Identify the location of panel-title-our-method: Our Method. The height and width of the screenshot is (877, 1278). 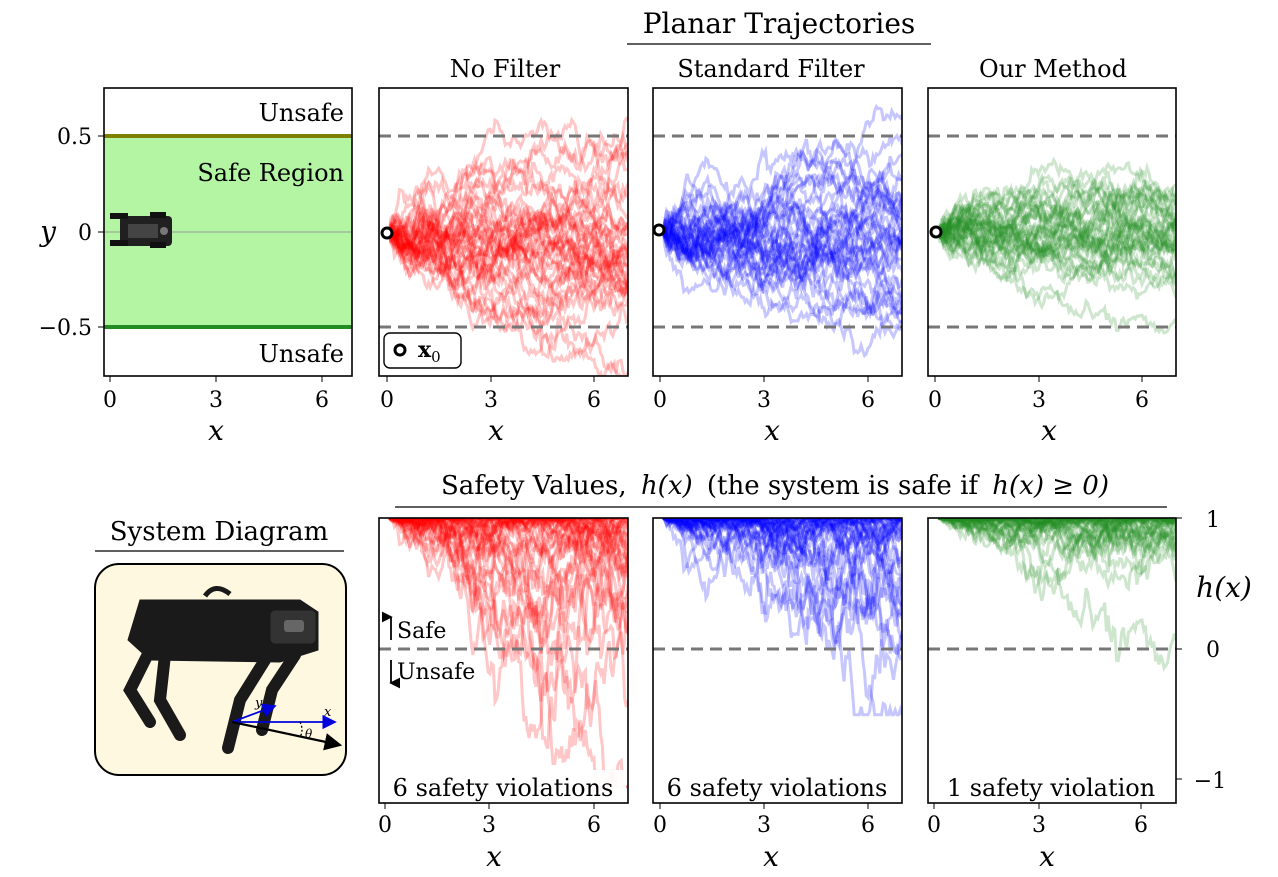
(1053, 69).